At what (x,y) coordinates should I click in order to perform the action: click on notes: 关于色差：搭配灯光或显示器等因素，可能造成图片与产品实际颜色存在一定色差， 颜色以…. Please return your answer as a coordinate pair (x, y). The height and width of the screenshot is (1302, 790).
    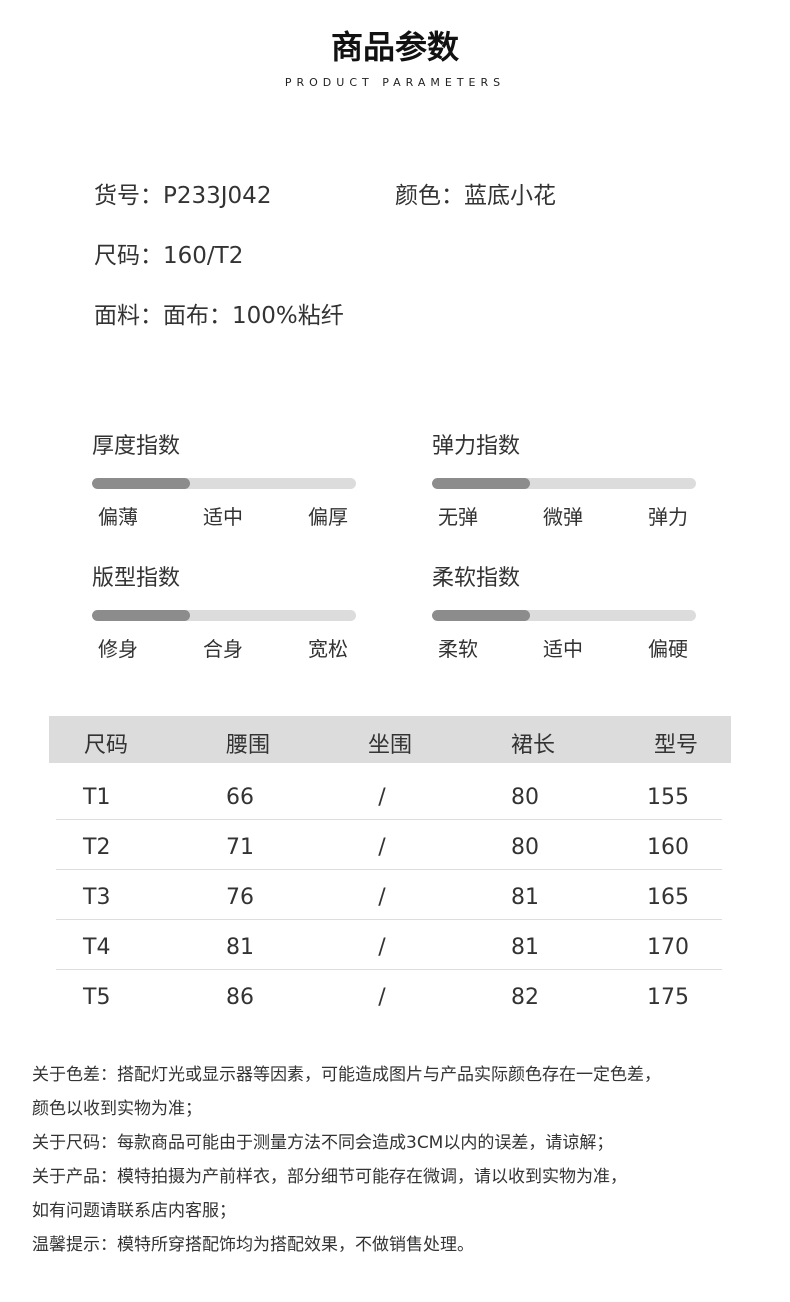
    Looking at the image, I should click on (402, 1160).